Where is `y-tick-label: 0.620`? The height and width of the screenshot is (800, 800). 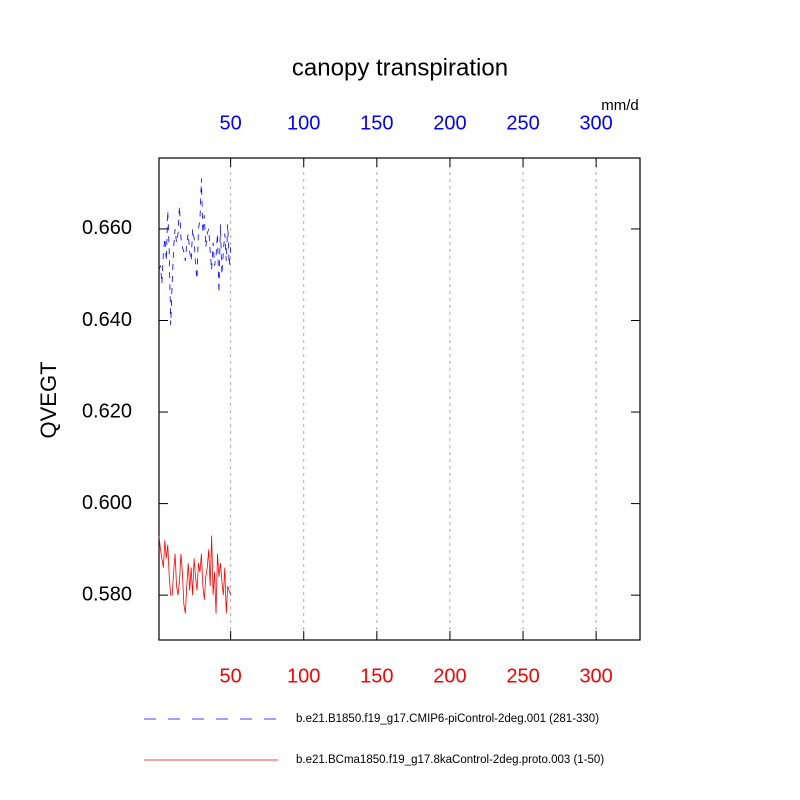
y-tick-label: 0.620 is located at coordinates (107, 411).